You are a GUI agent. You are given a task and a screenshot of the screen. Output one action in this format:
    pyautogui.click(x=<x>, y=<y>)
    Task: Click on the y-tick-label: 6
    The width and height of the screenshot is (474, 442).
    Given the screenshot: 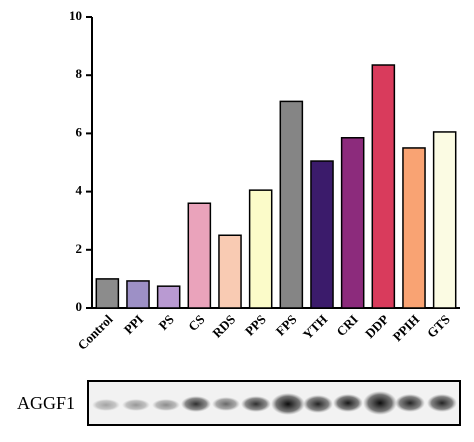 What is the action you would take?
    pyautogui.click(x=79, y=131)
    